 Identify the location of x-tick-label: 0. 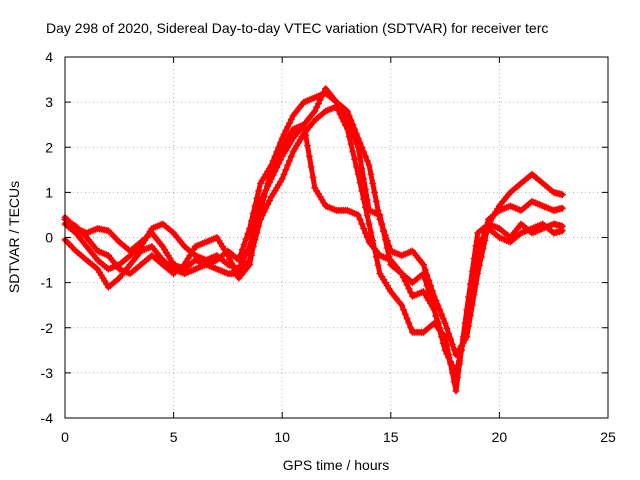
(65, 437).